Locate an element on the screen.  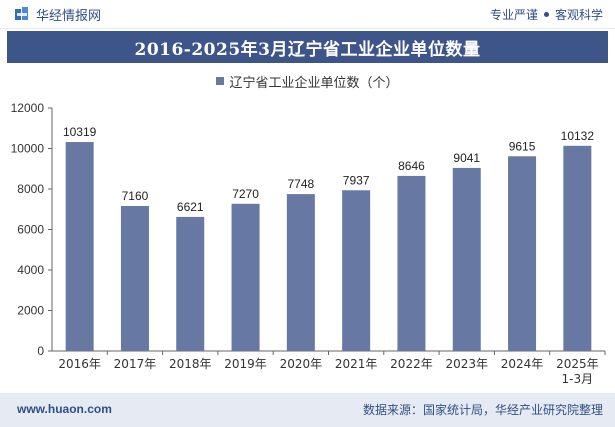
y-tick-label: 12000 is located at coordinates (28, 108).